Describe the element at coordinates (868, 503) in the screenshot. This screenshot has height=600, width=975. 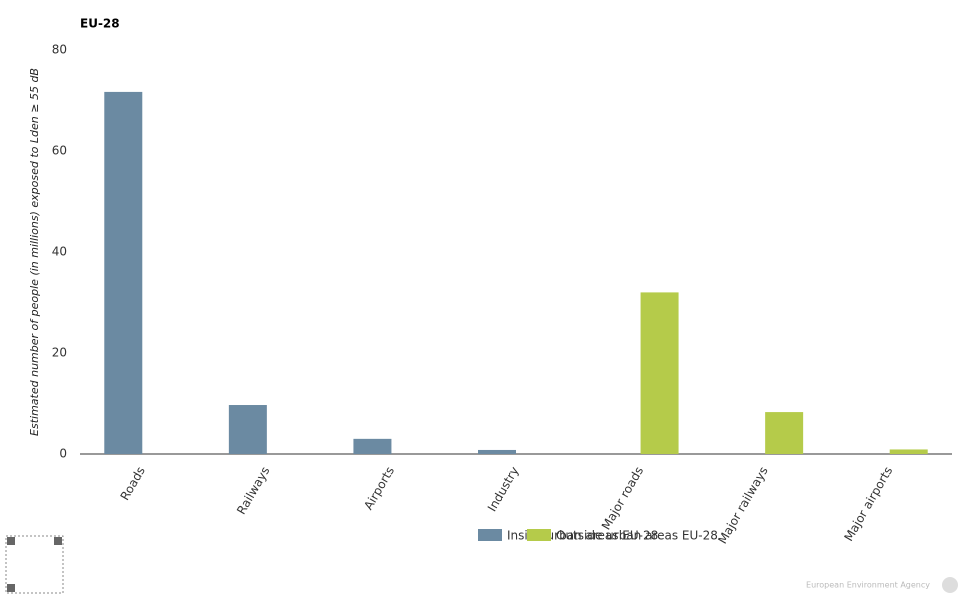
I see `x-tick-label: Major airports` at that location.